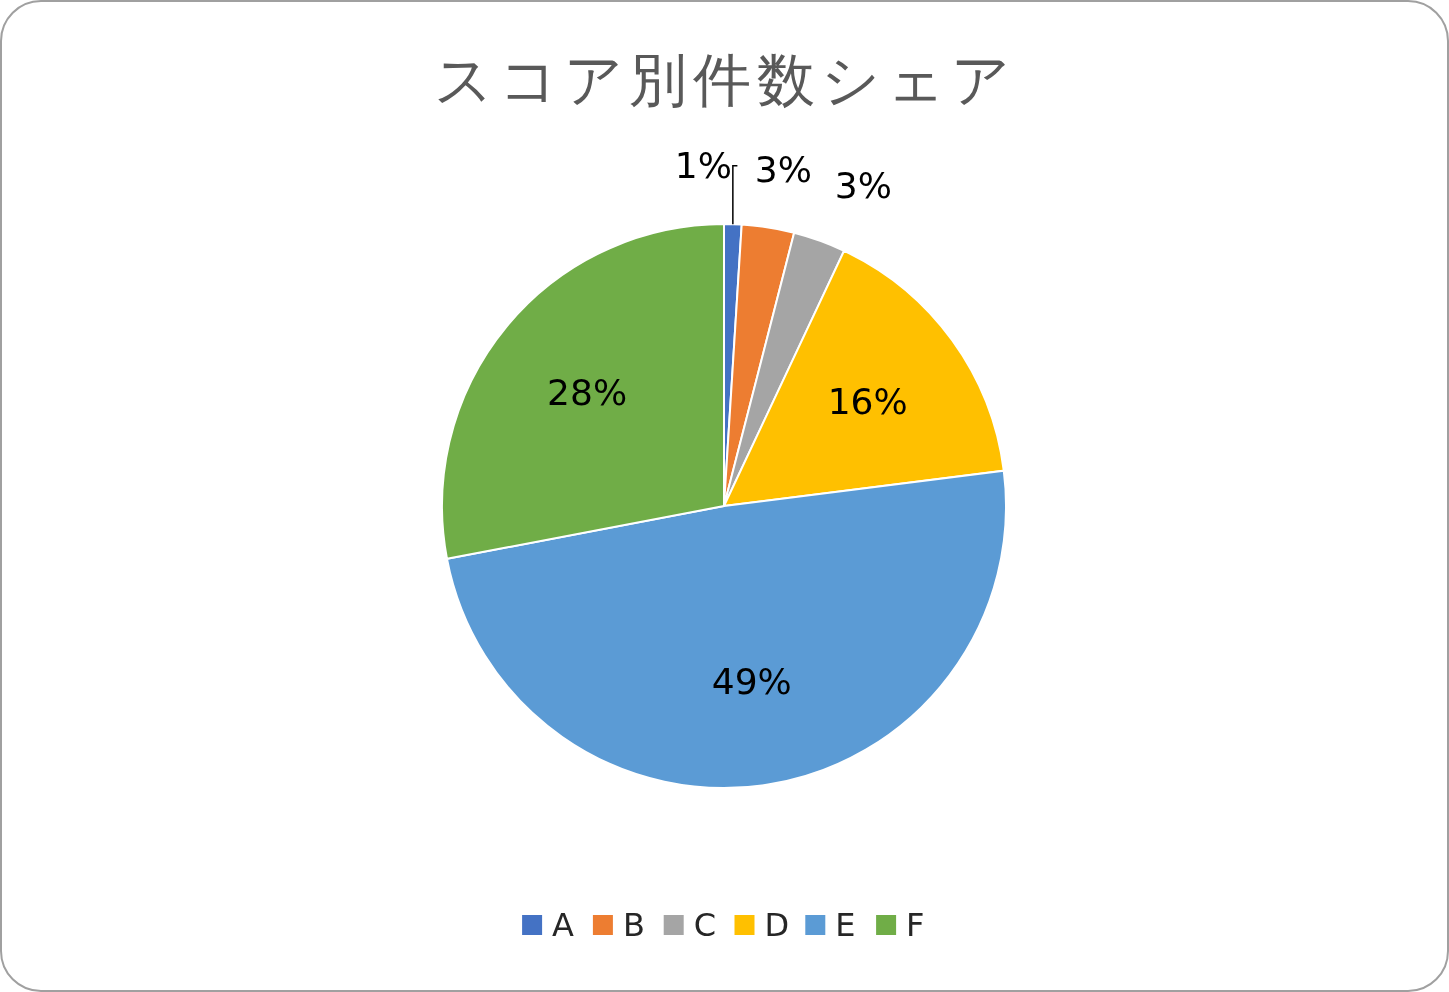 This screenshot has width=1449, height=992. Describe the element at coordinates (751, 682) in the screenshot. I see `data-label: 49%` at that location.